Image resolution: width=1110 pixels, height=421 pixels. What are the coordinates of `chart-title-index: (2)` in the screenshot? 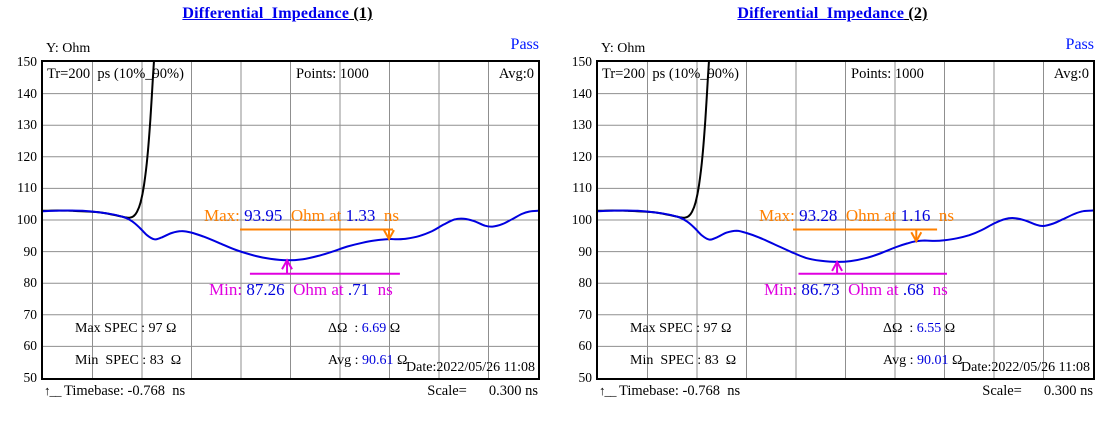 It's located at (916, 13).